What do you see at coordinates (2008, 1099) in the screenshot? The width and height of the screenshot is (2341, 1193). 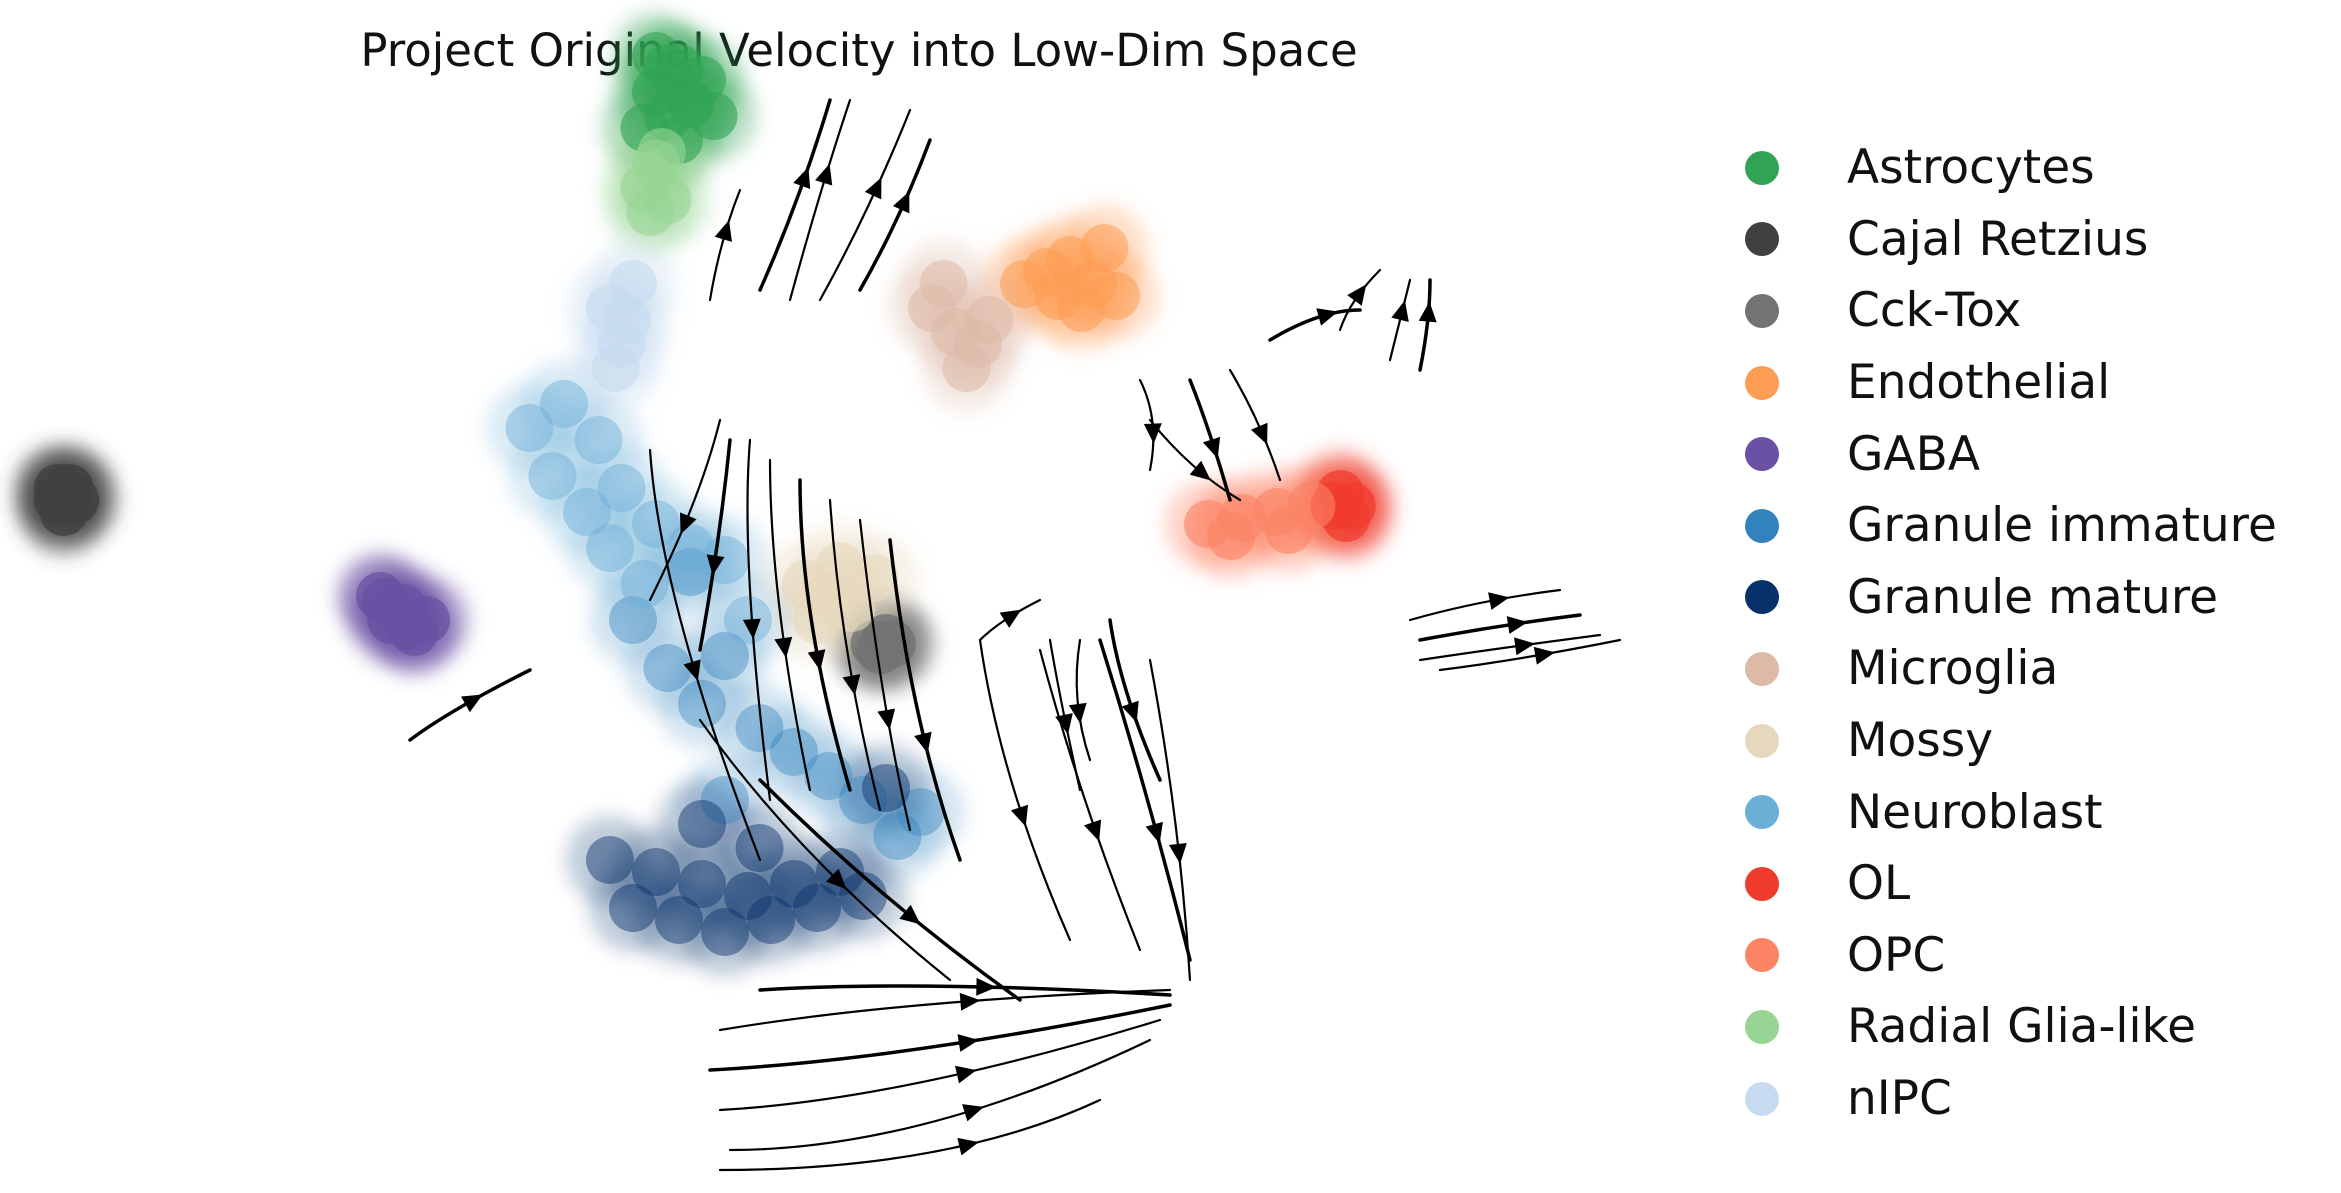 I see `legend-item-nipc: nIPC` at bounding box center [2008, 1099].